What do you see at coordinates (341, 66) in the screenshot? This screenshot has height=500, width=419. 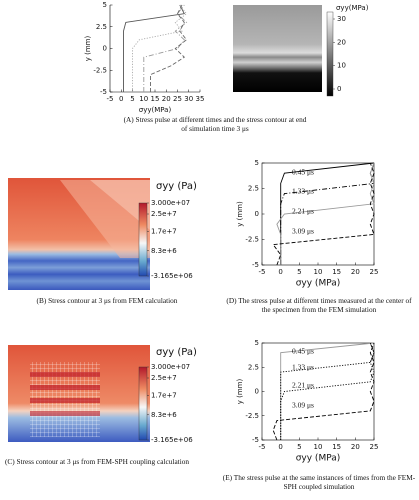 I see `colorbar-label: 10` at bounding box center [341, 66].